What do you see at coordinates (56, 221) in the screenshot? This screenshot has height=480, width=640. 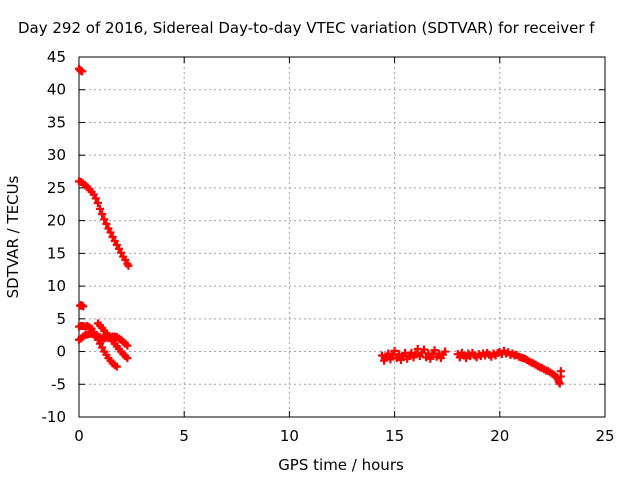 I see `y-tick-label: 20` at bounding box center [56, 221].